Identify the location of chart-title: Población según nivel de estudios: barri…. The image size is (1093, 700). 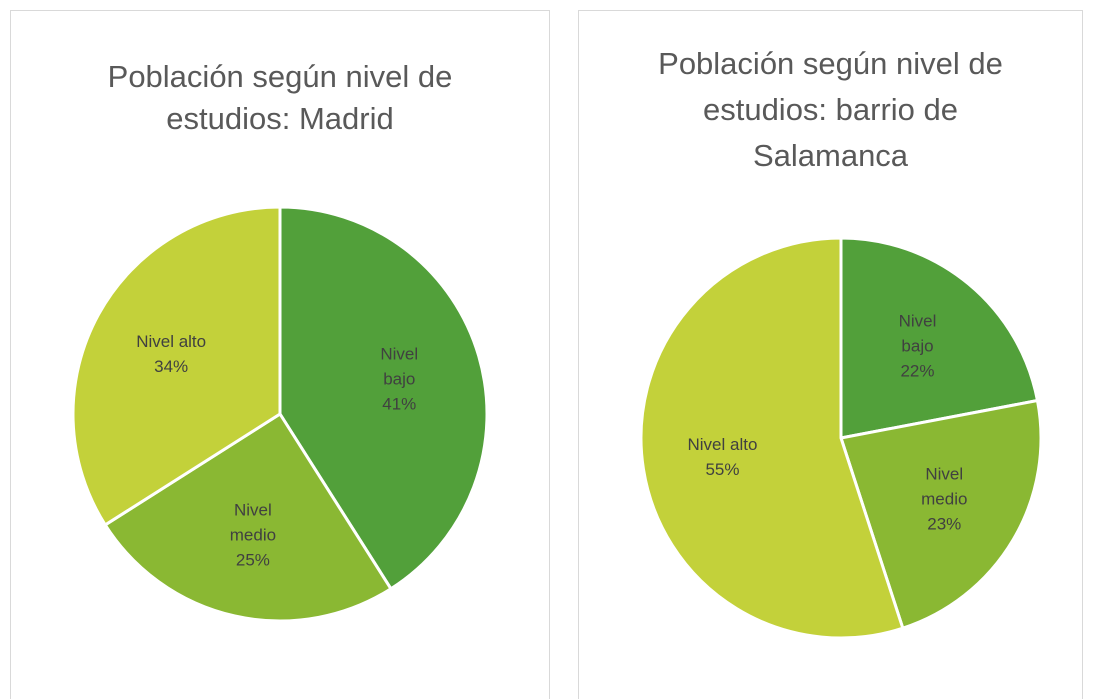
(830, 109).